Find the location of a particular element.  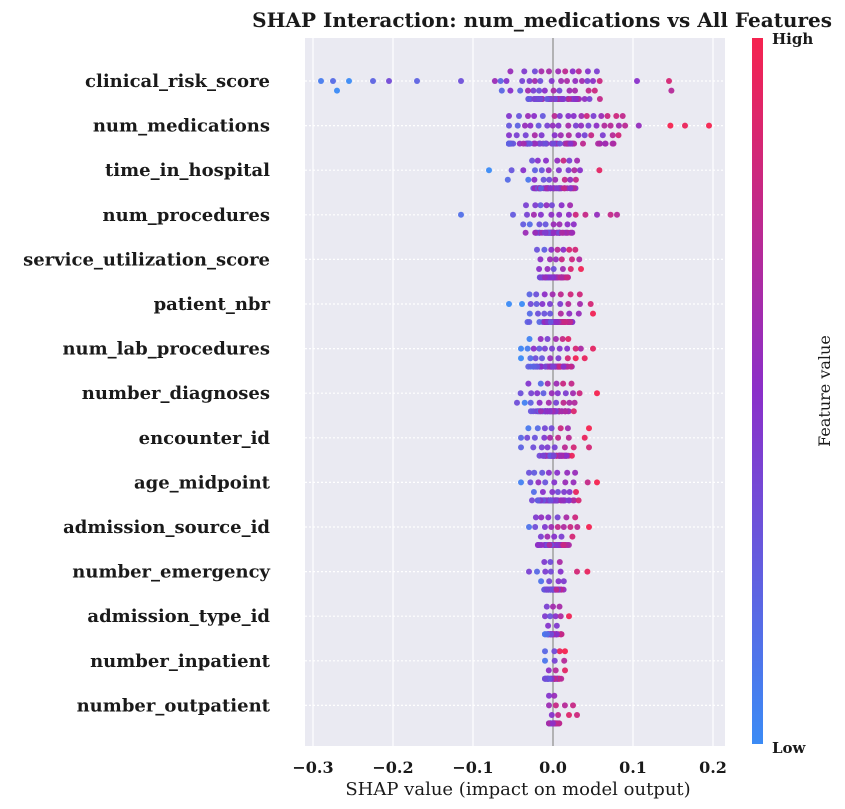

feature-label: service_utilization_score is located at coordinates (146, 259).